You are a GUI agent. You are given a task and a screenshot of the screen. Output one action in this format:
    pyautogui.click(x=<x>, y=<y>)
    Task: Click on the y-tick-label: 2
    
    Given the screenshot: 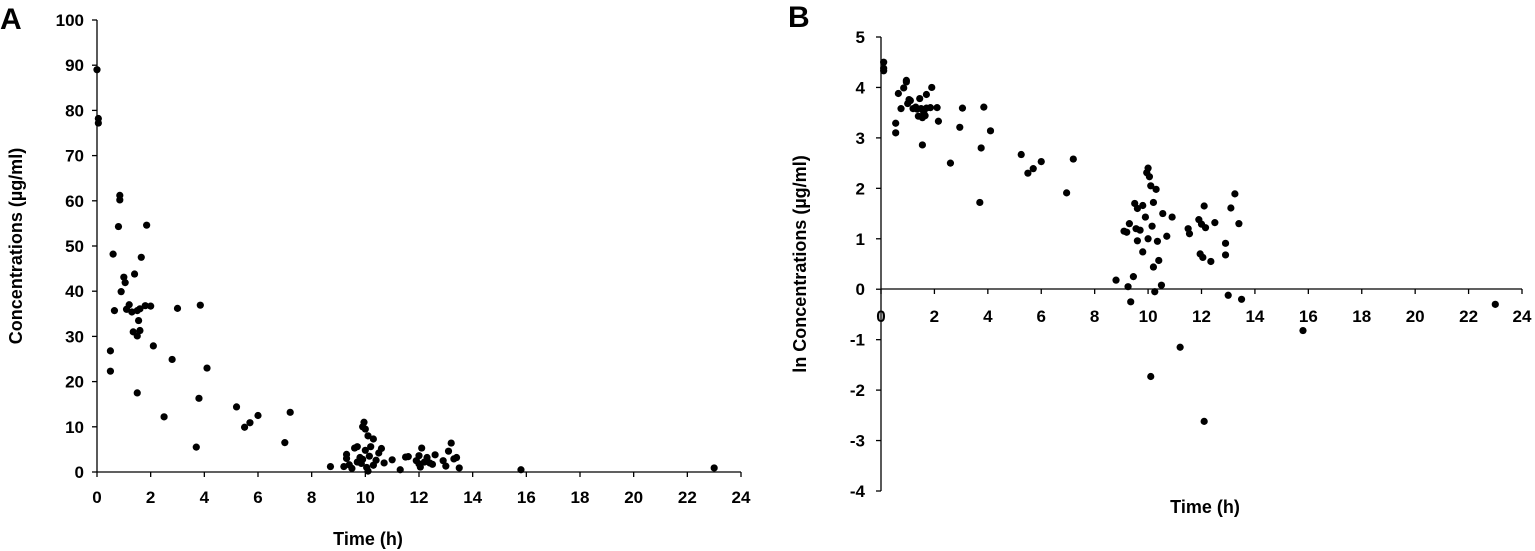 What is the action you would take?
    pyautogui.click(x=860, y=188)
    